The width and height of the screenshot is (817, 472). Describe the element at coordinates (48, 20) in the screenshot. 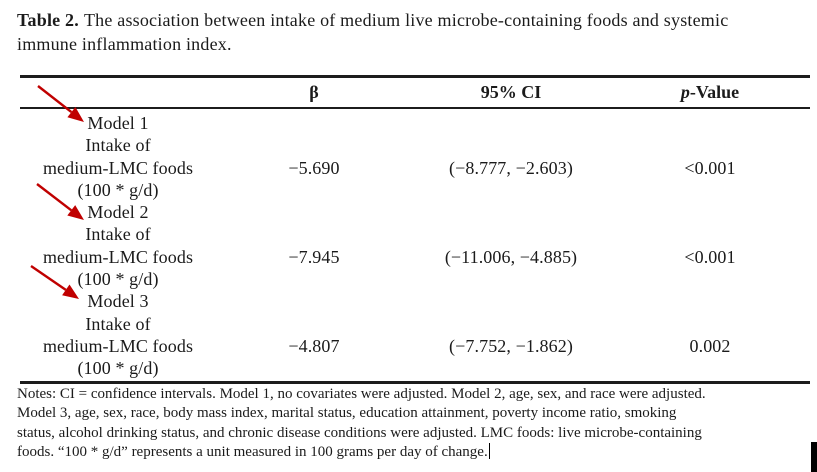

I see `table-caption-label: Table 2.` at that location.